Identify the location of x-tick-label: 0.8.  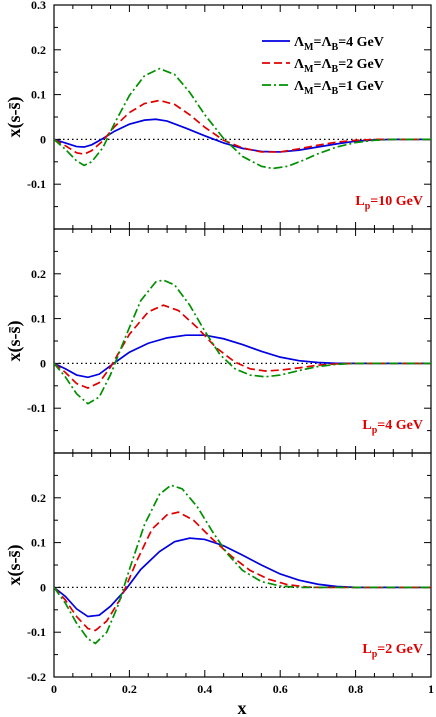
(355, 689).